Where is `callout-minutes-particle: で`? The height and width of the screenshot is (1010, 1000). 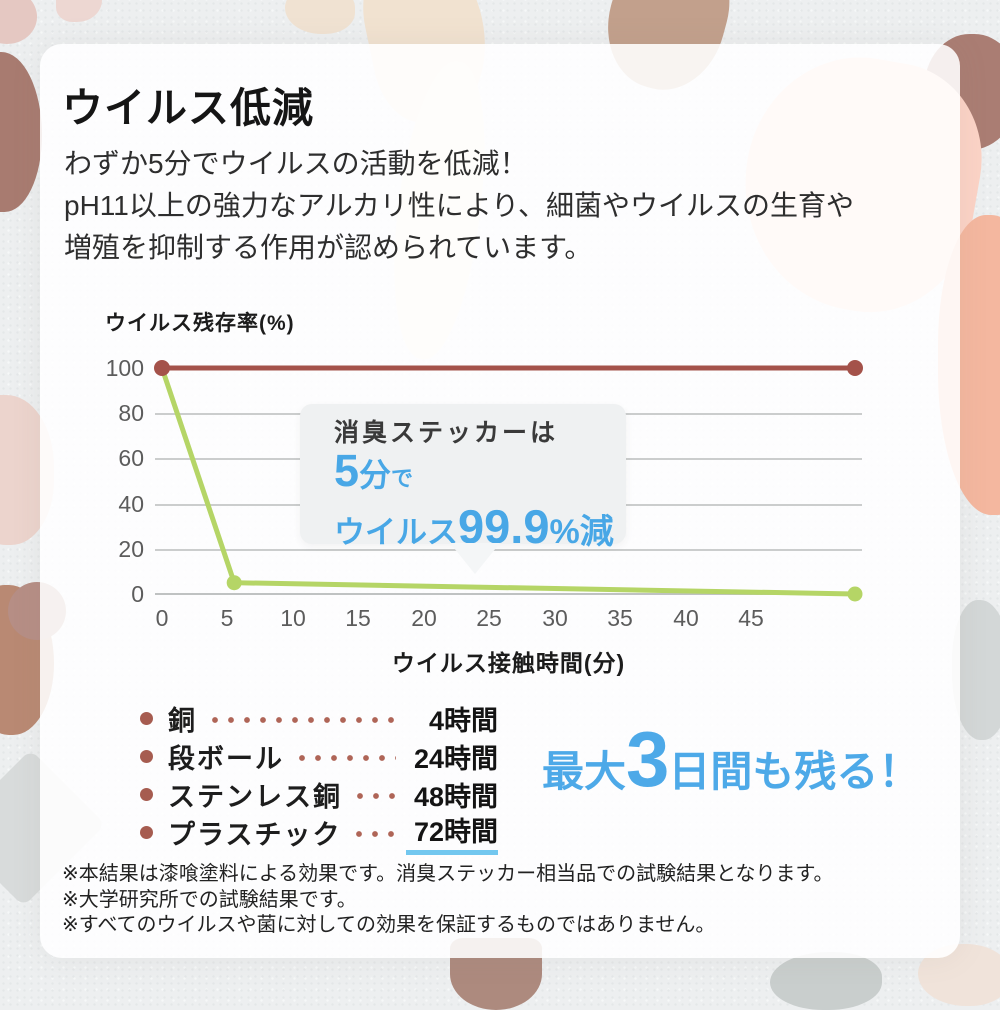 callout-minutes-particle: で is located at coordinates (402, 478).